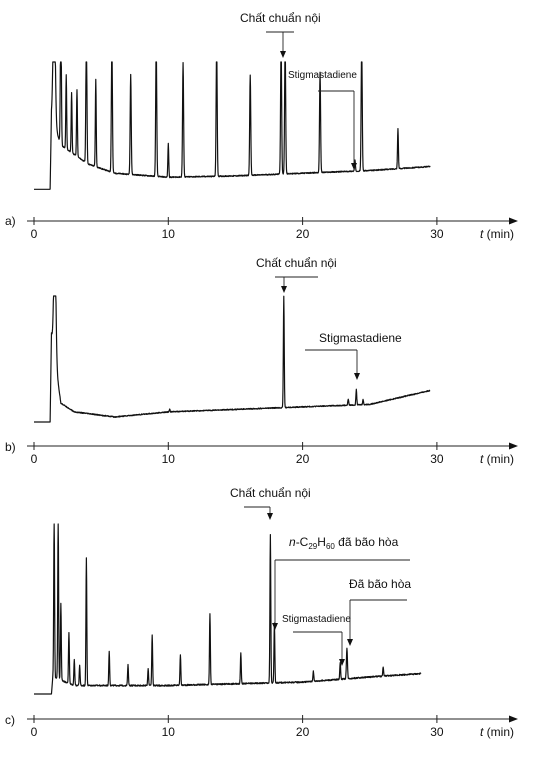 The image size is (555, 762). What do you see at coordinates (10, 720) in the screenshot?
I see `panel-label: c)` at bounding box center [10, 720].